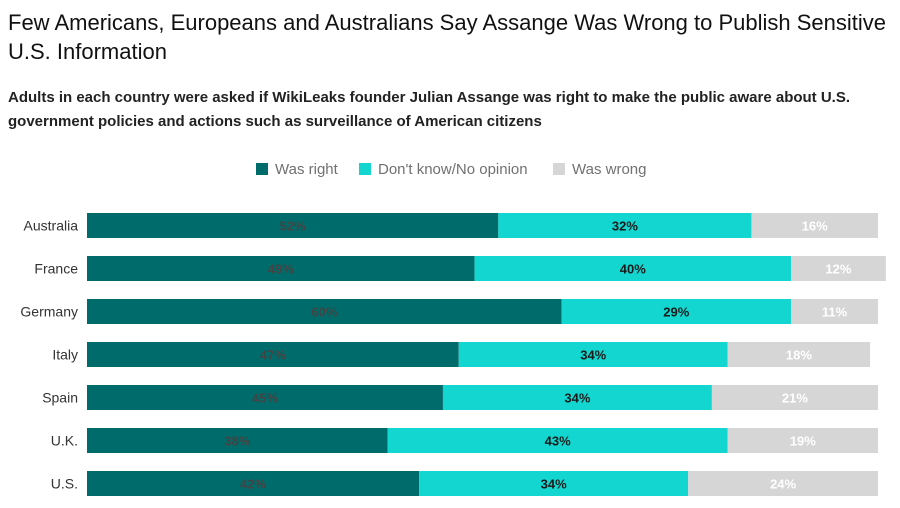  I want to click on legend-item-was-right: Was right, so click(297, 169).